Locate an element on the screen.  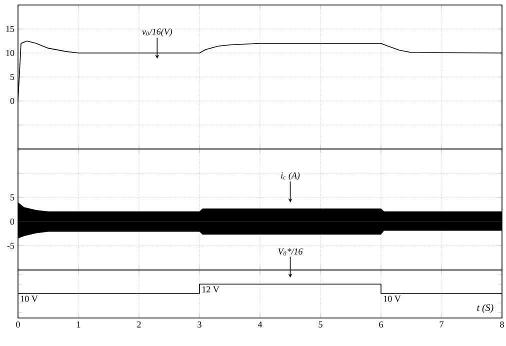
x-tick-label: 4 is located at coordinates (260, 325).